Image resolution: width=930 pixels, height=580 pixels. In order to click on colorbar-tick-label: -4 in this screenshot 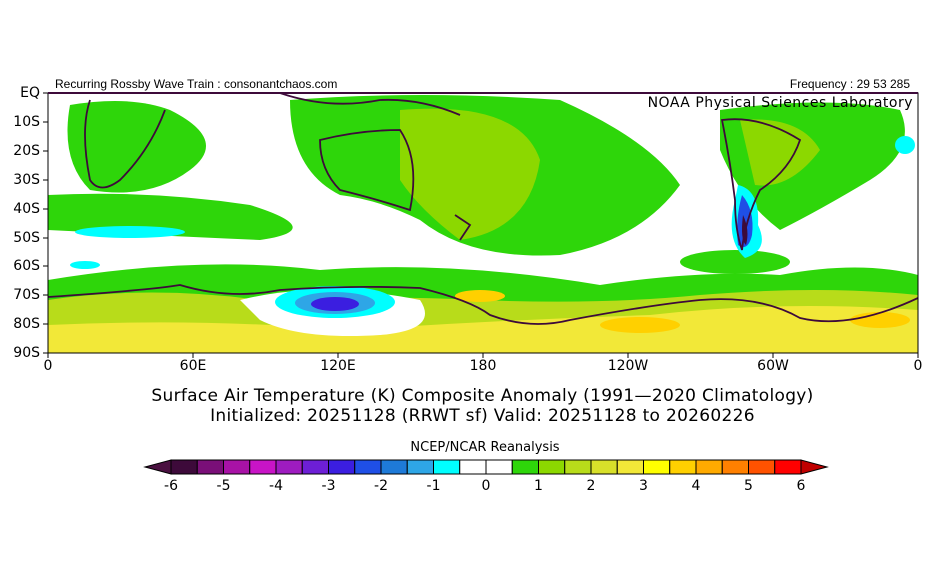, I will do `click(276, 486)`.